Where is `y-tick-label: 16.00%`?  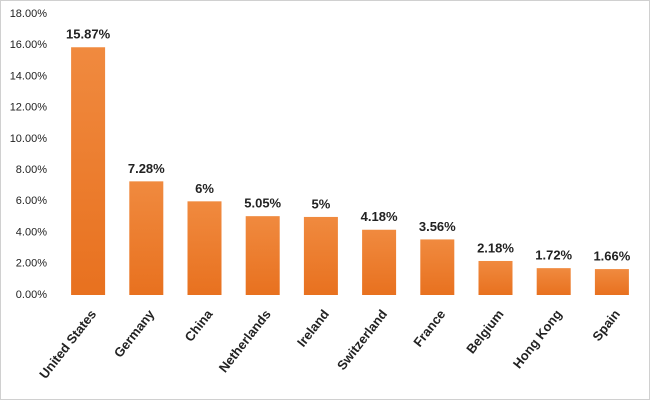
y-tick-label: 16.00% is located at coordinates (29, 45).